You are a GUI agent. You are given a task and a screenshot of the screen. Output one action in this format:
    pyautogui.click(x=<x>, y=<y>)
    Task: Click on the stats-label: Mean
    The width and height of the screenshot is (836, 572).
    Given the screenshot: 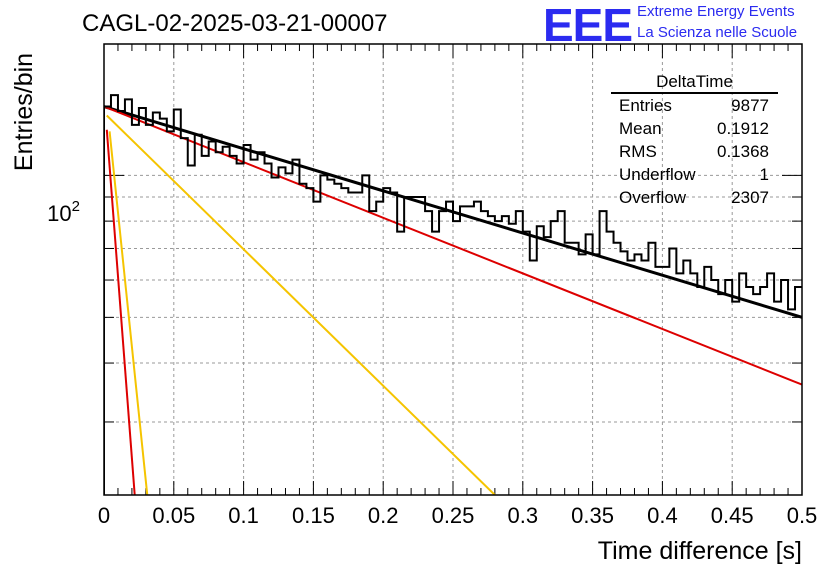 What is the action you would take?
    pyautogui.click(x=640, y=128)
    